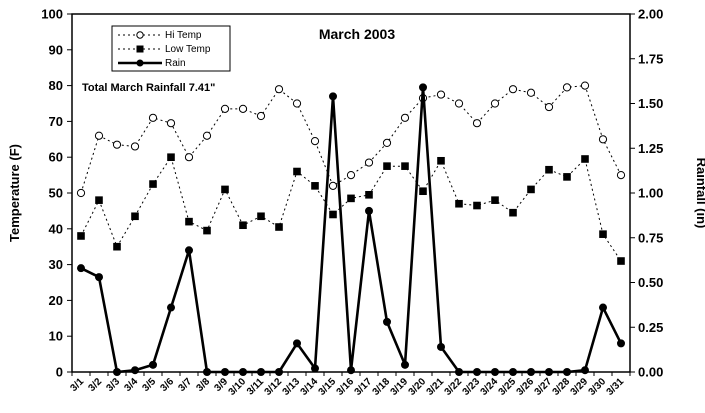 The width and height of the screenshot is (705, 413). Describe the element at coordinates (56, 121) in the screenshot. I see `y-tick-label-left: 70` at that location.